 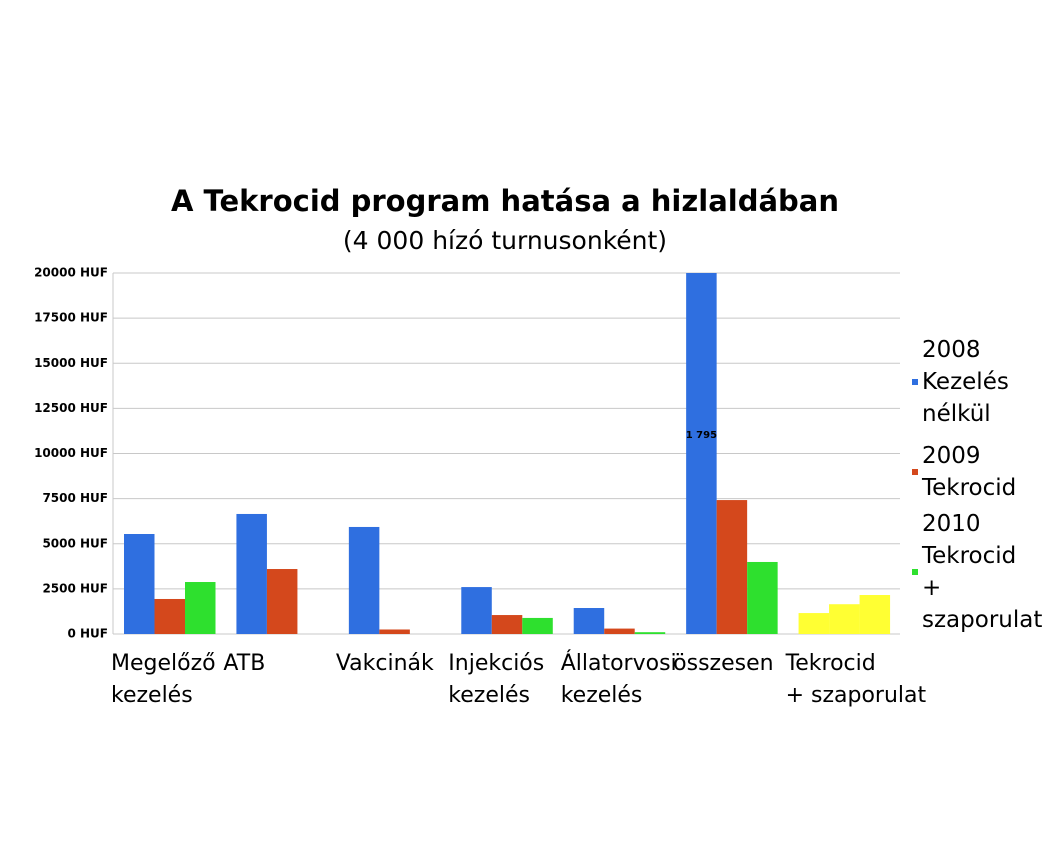 I want to click on legend-label: 2009 Tekrocid, so click(x=969, y=472).